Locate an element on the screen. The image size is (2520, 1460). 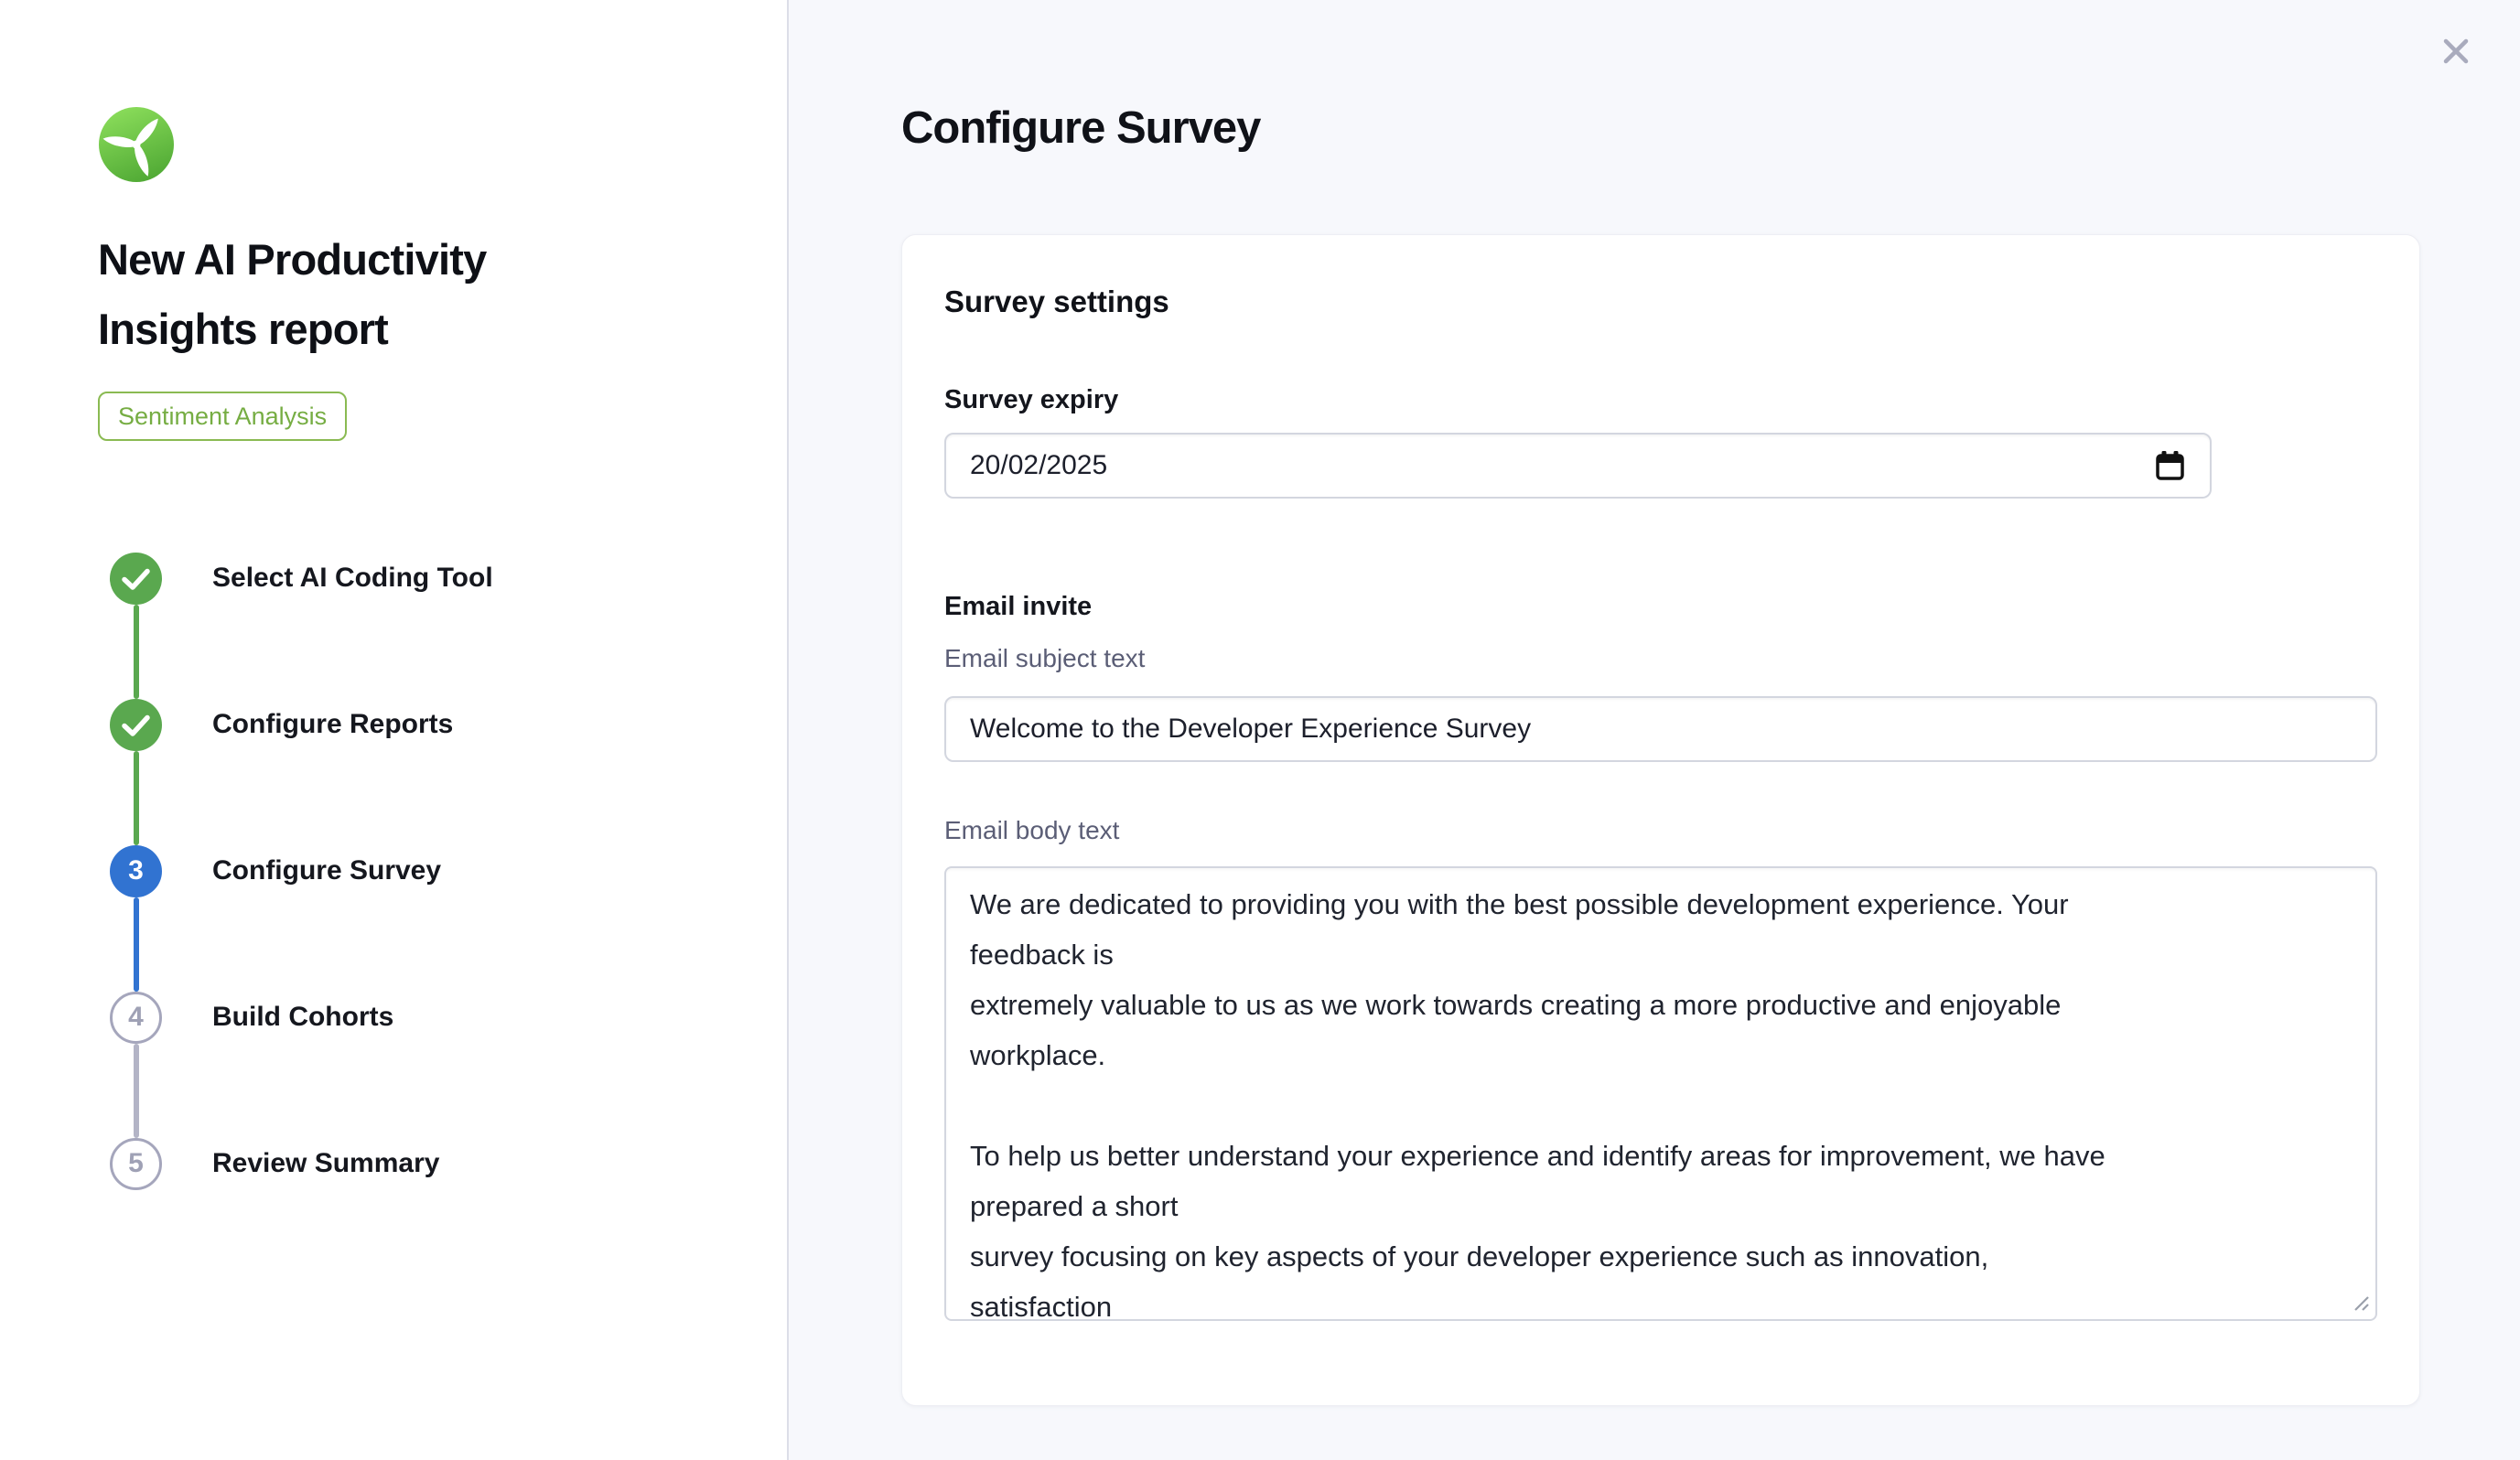
email-subject-input is located at coordinates (1660, 729).